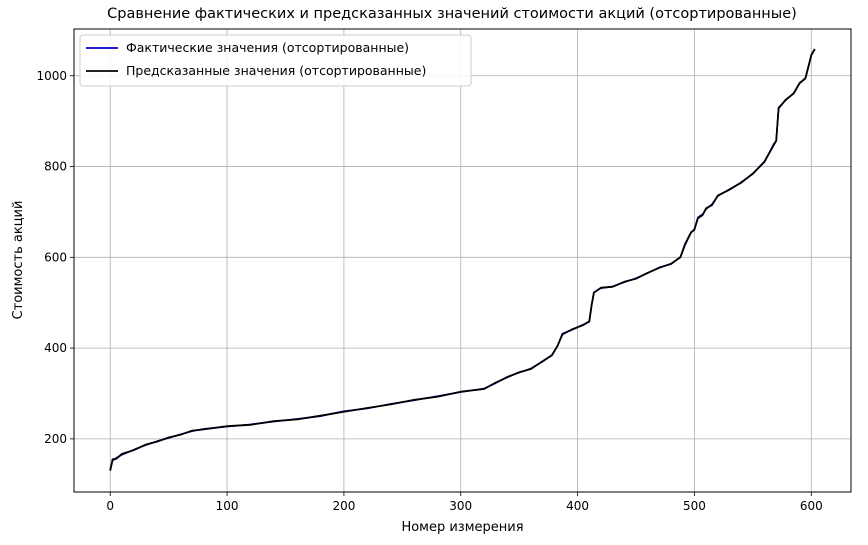  I want to click on legend-label-actual: Фактические значения (отсортированные), so click(267, 47).